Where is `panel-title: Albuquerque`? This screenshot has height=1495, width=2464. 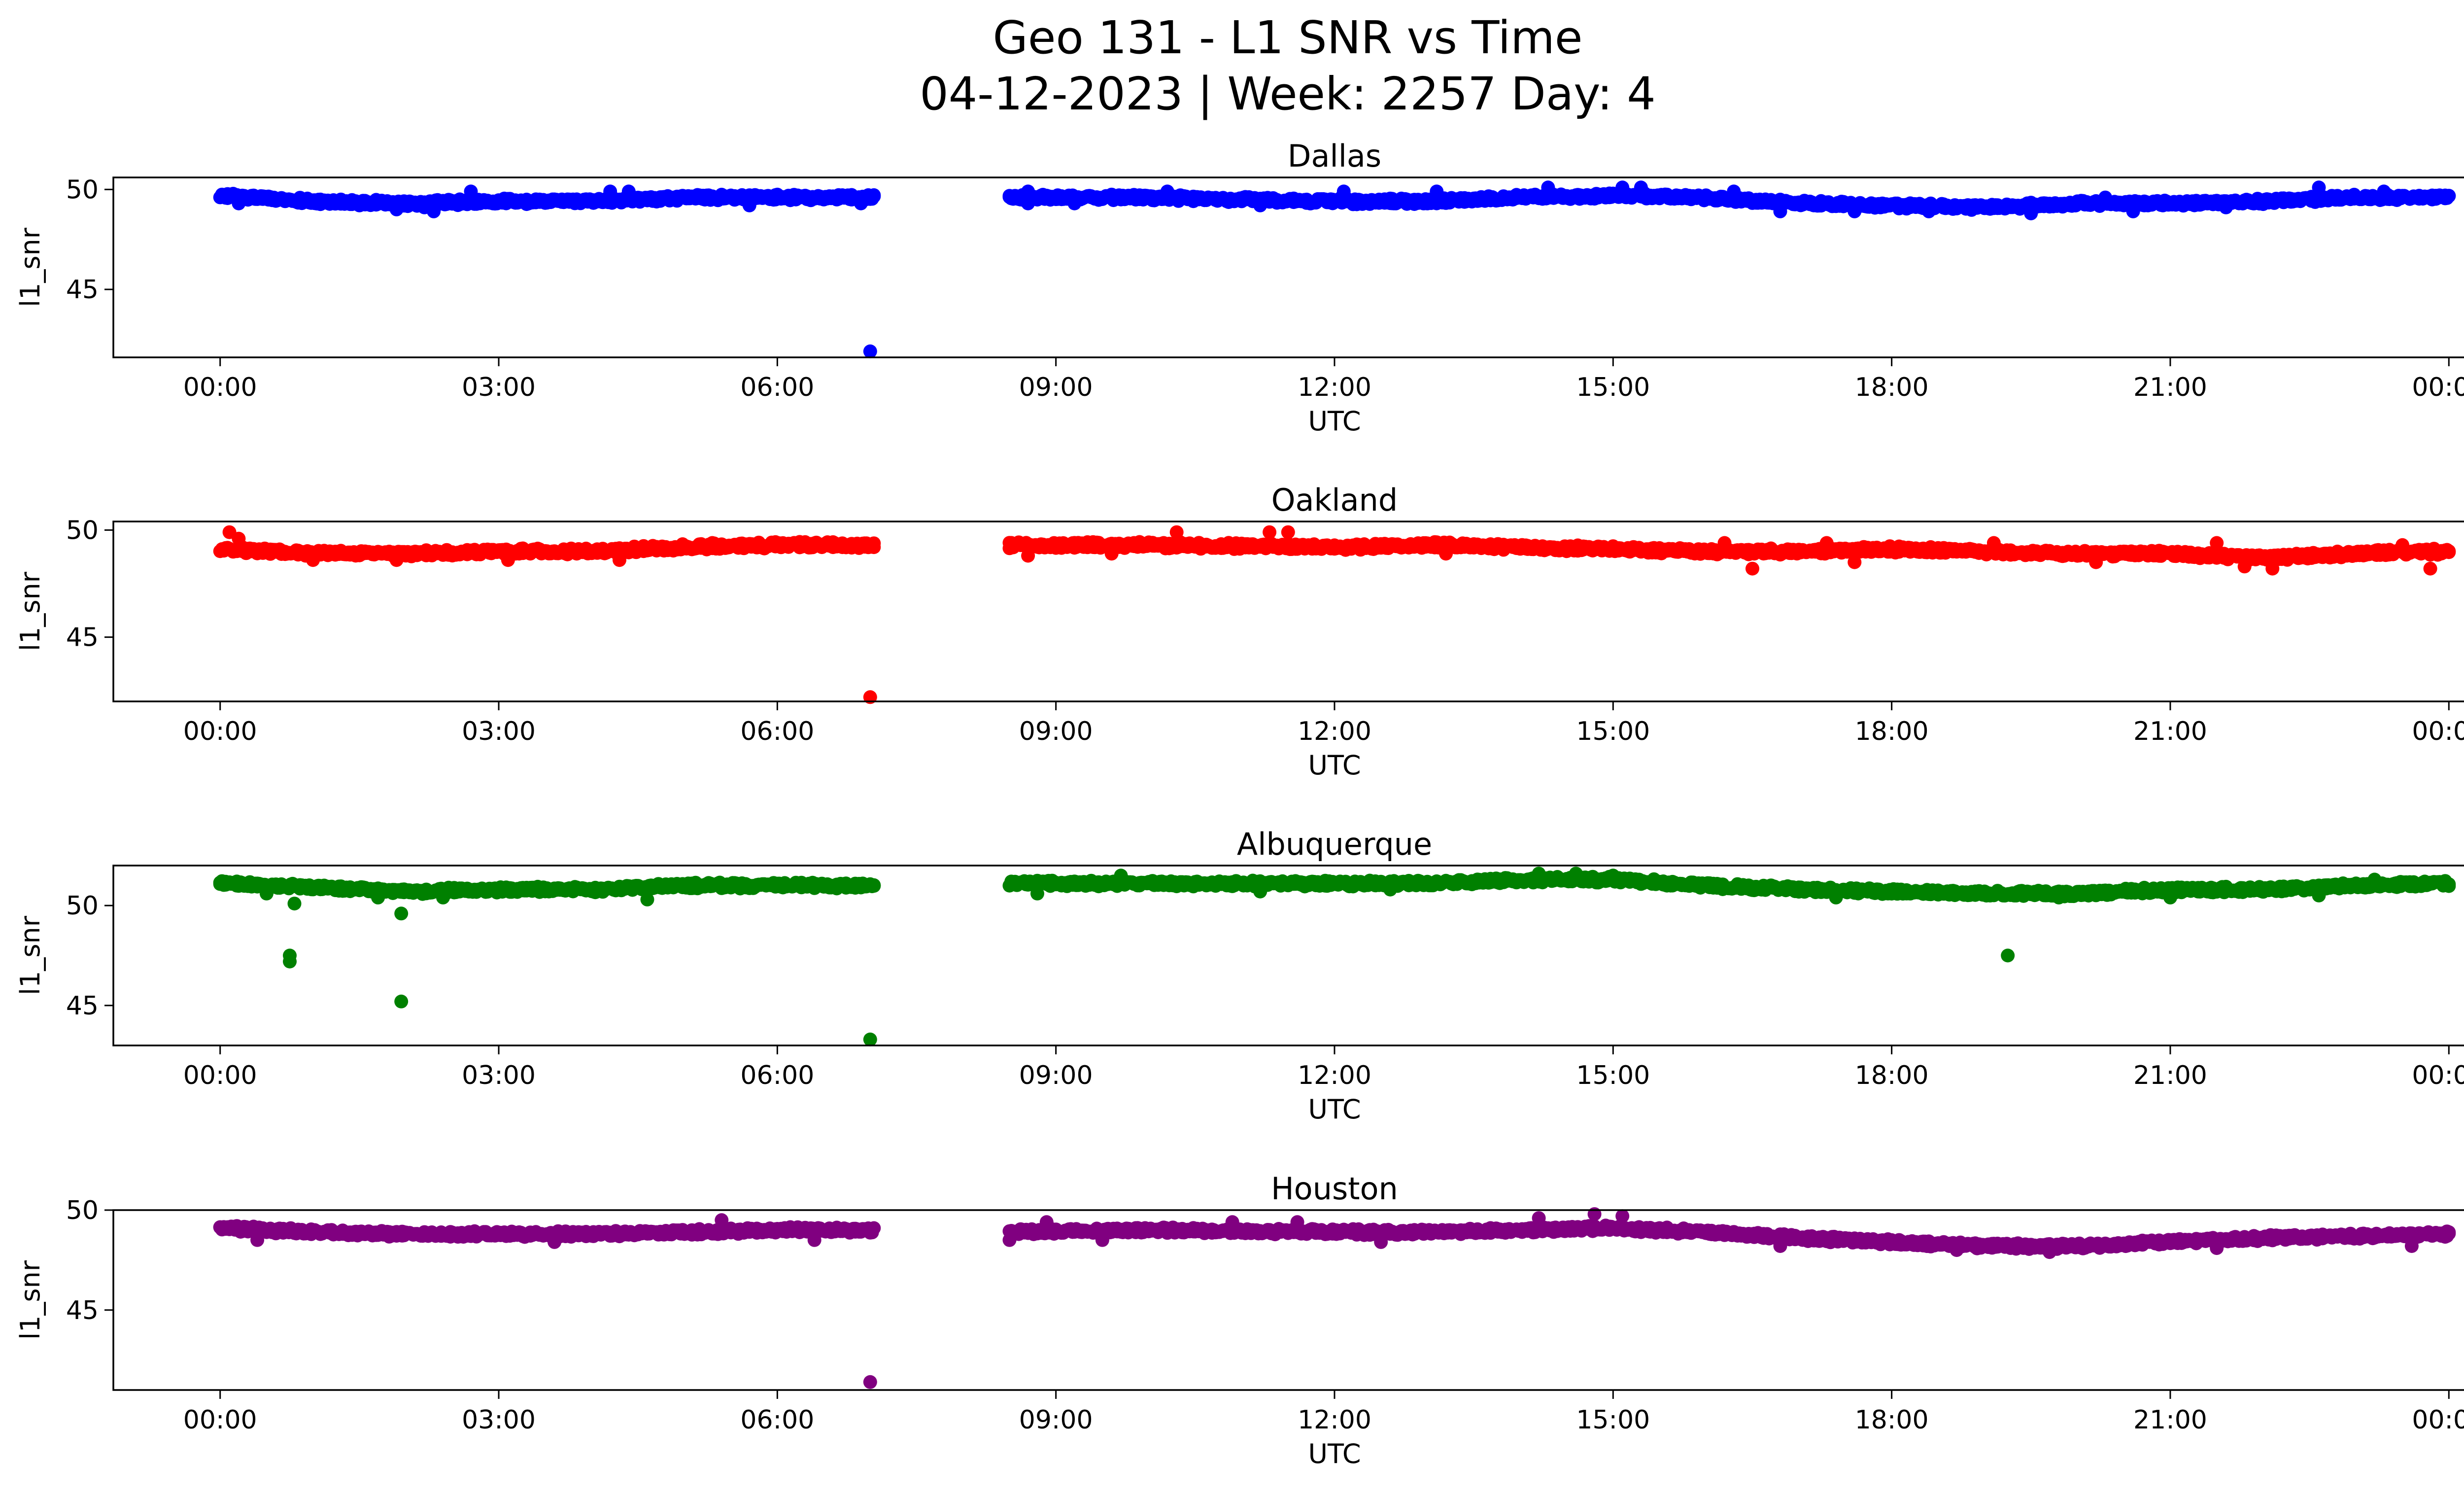
panel-title: Albuquerque is located at coordinates (1334, 844).